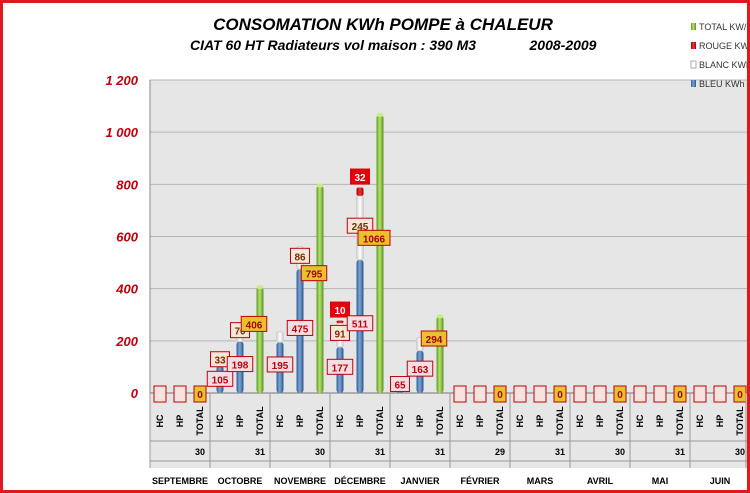 This screenshot has height=493, width=750. I want to click on data-label-rouge: 10, so click(340, 311).